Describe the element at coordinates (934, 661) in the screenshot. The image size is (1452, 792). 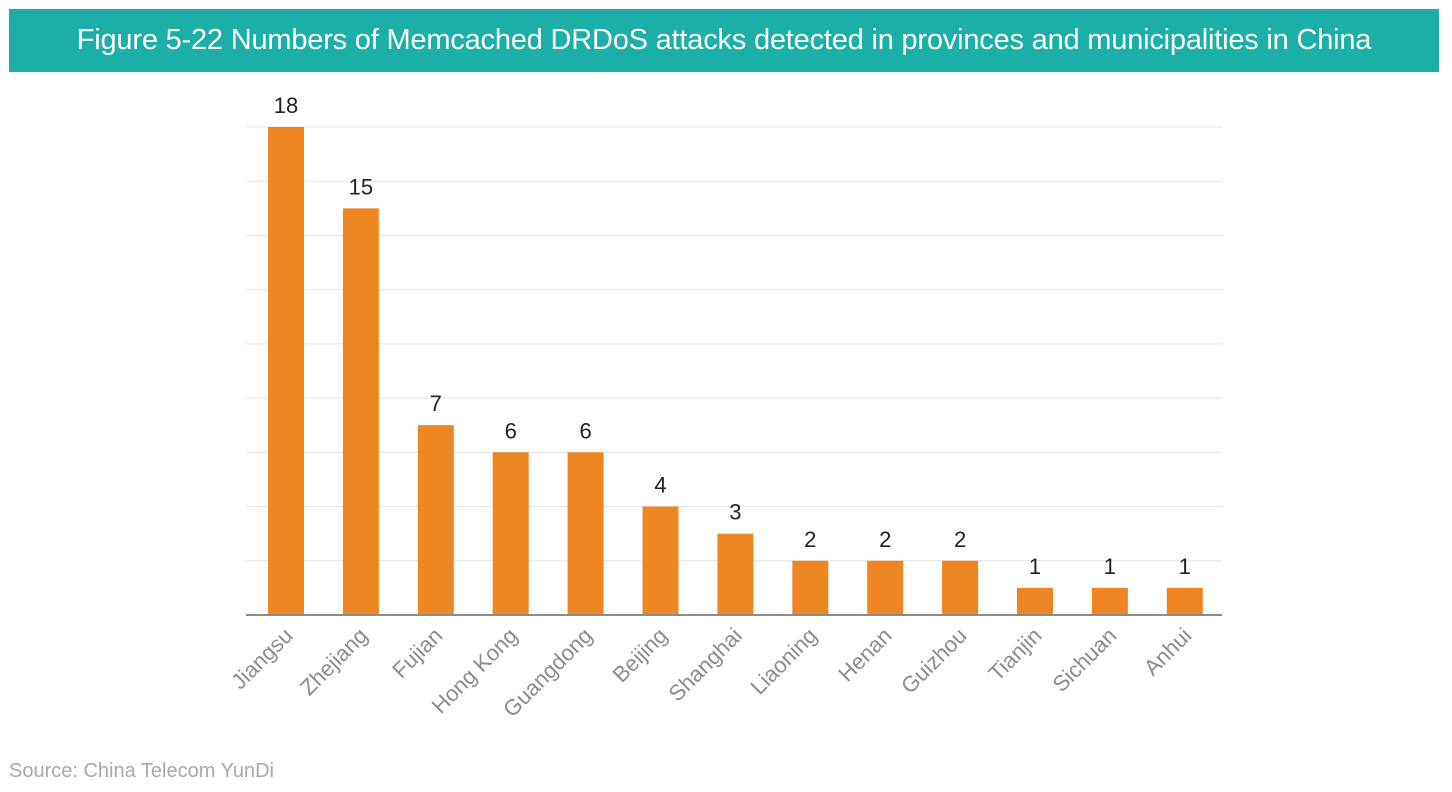
I see `x-tick-label: Guizhou` at that location.